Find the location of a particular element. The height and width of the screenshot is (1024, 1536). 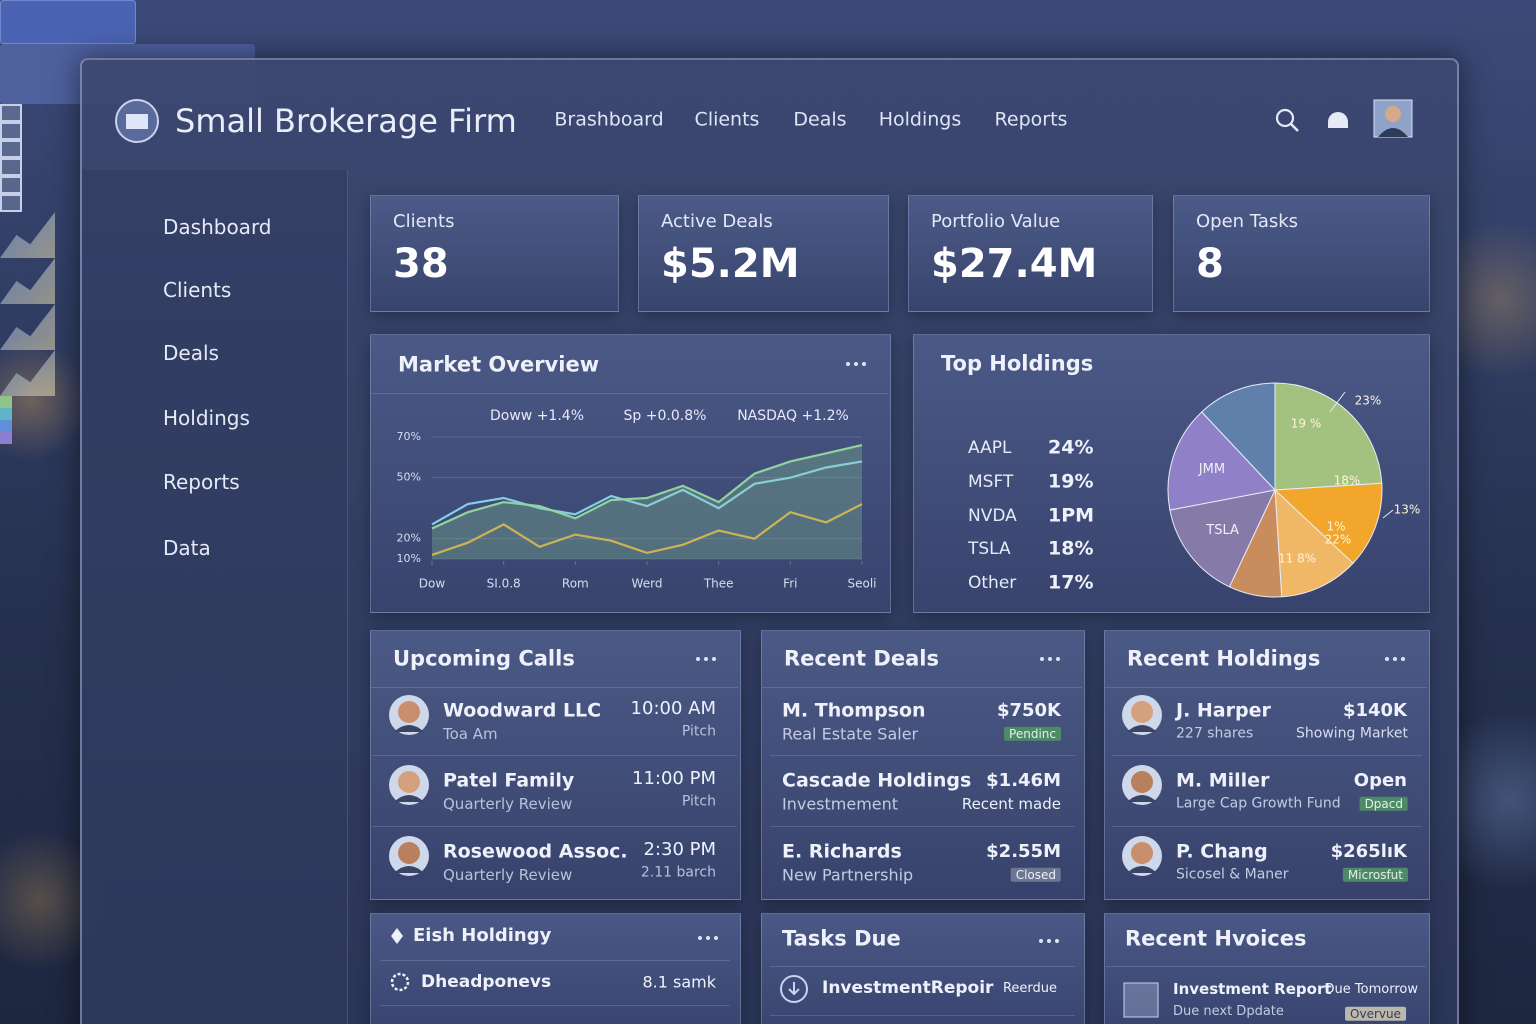

row-type: 2.11 barch is located at coordinates (678, 872).